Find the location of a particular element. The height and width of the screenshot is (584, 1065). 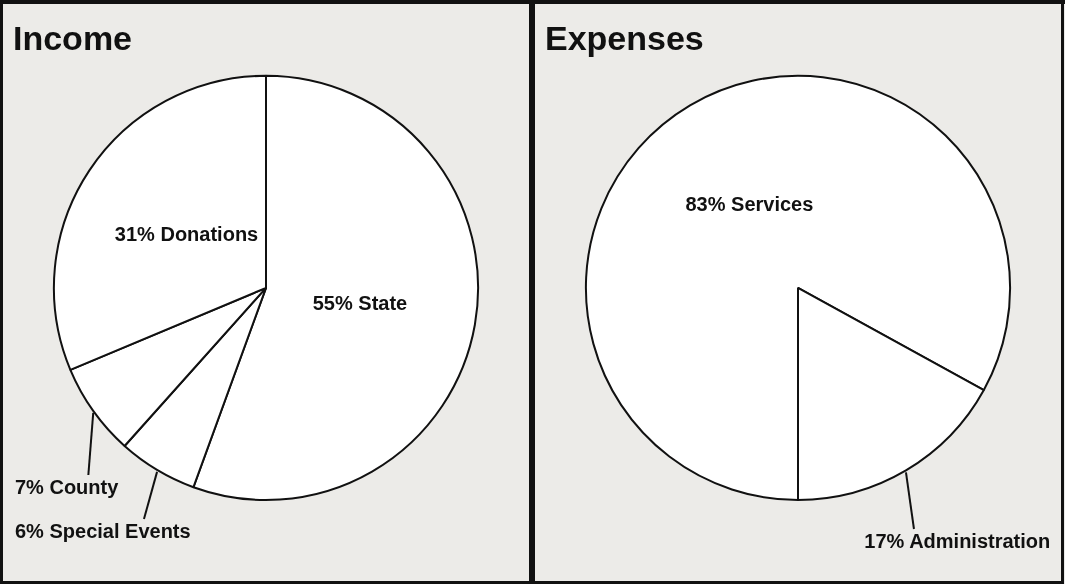

slice-label: 6% Special Events is located at coordinates (103, 530).